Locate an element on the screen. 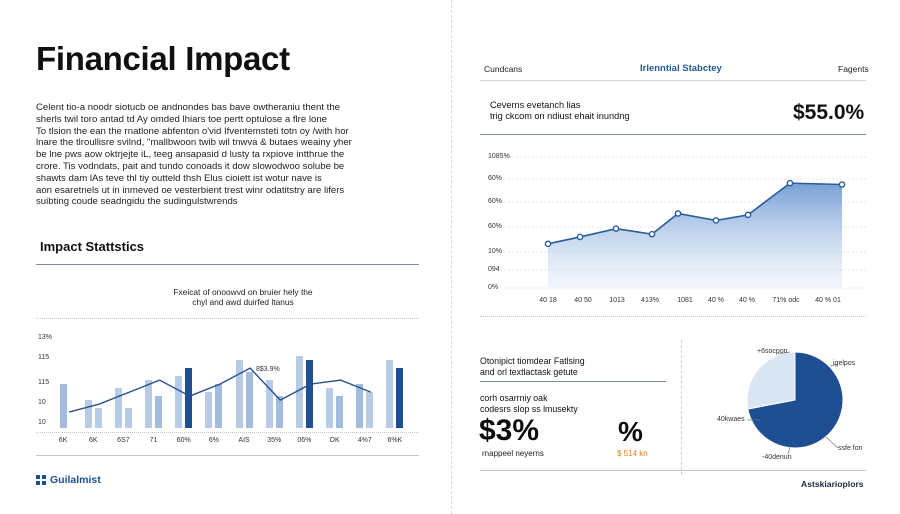  section-rule is located at coordinates (227, 264).